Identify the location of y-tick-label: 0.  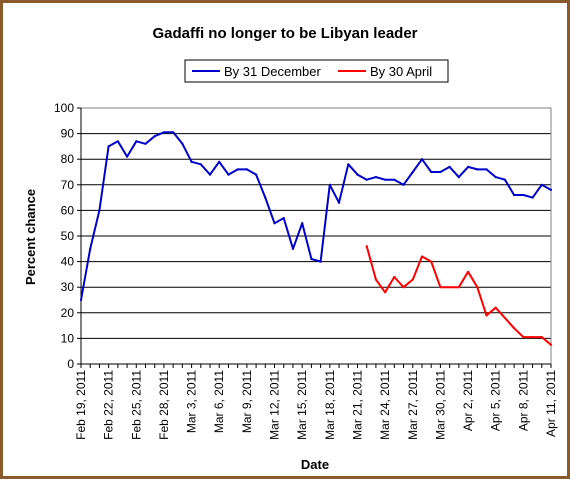
(70, 364).